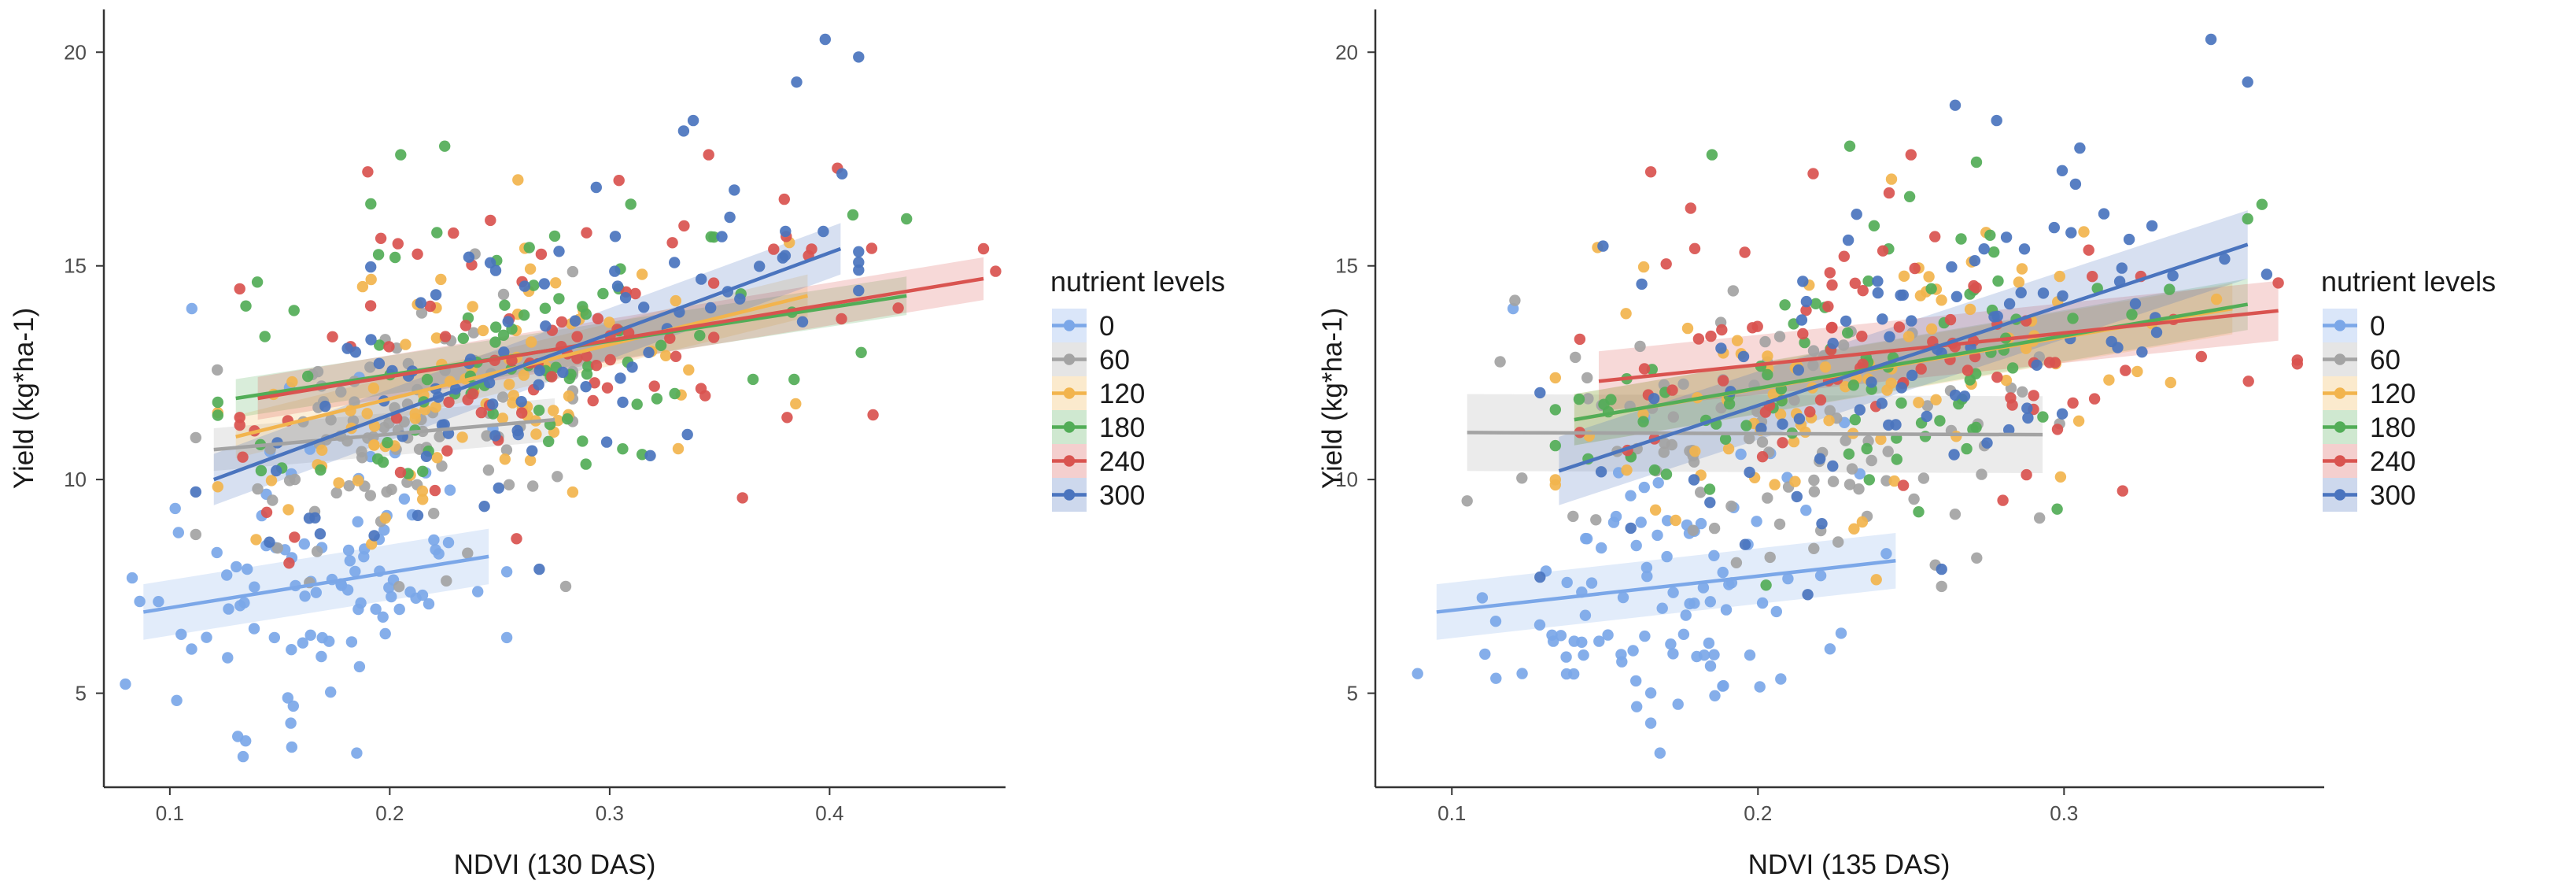 This screenshot has height=888, width=2576. I want to click on legend-item-60: 60, so click(1091, 359).